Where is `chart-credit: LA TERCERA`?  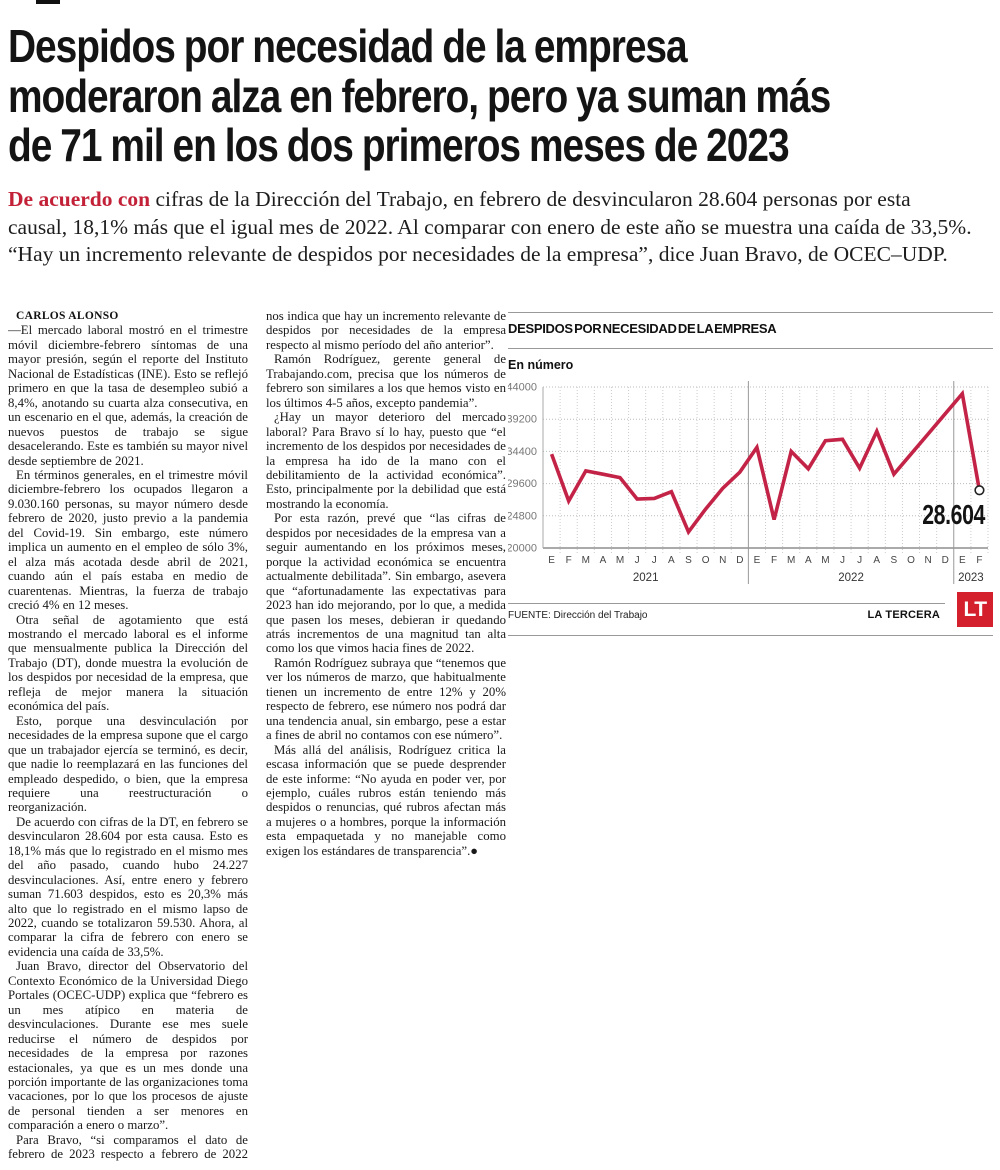 chart-credit: LA TERCERA is located at coordinates (903, 615).